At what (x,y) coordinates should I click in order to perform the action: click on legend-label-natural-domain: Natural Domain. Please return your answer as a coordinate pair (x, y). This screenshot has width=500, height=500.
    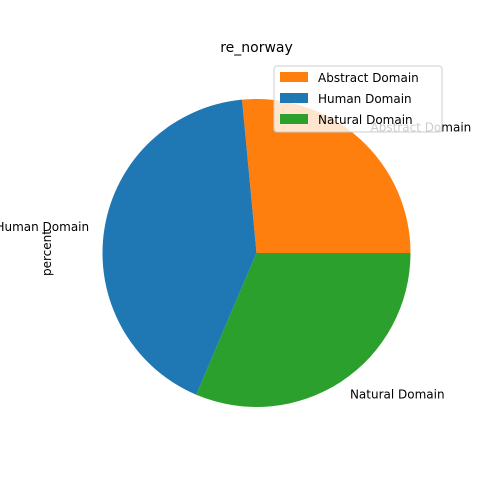
    Looking at the image, I should click on (365, 120).